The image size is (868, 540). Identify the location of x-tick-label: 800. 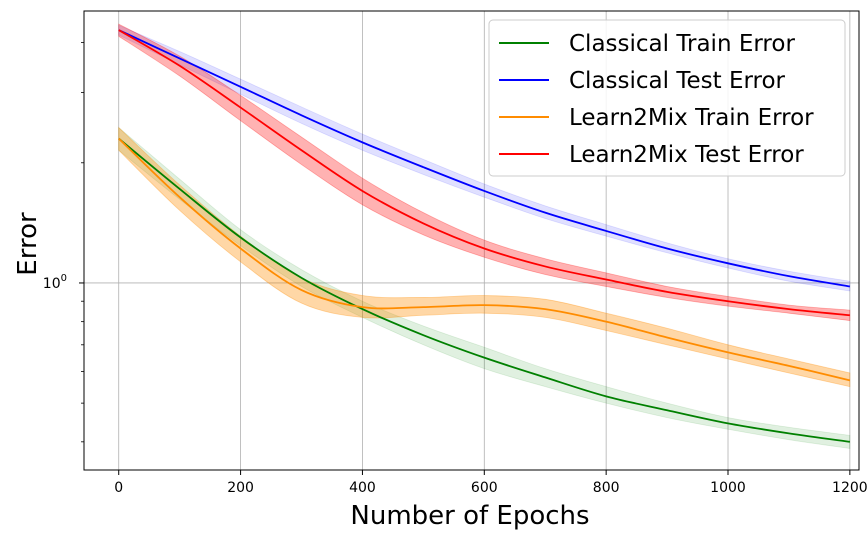
(606, 488).